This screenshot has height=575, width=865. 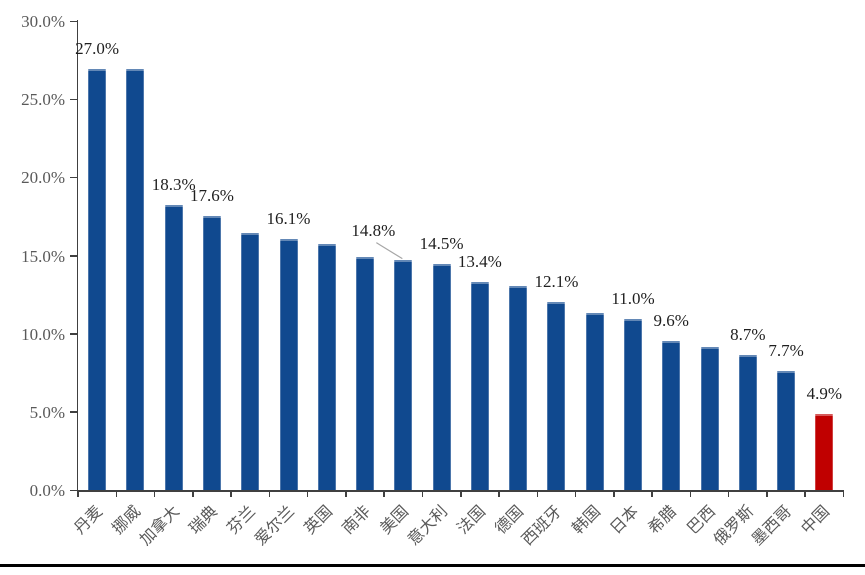 I want to click on bottom-rule, so click(x=432, y=565).